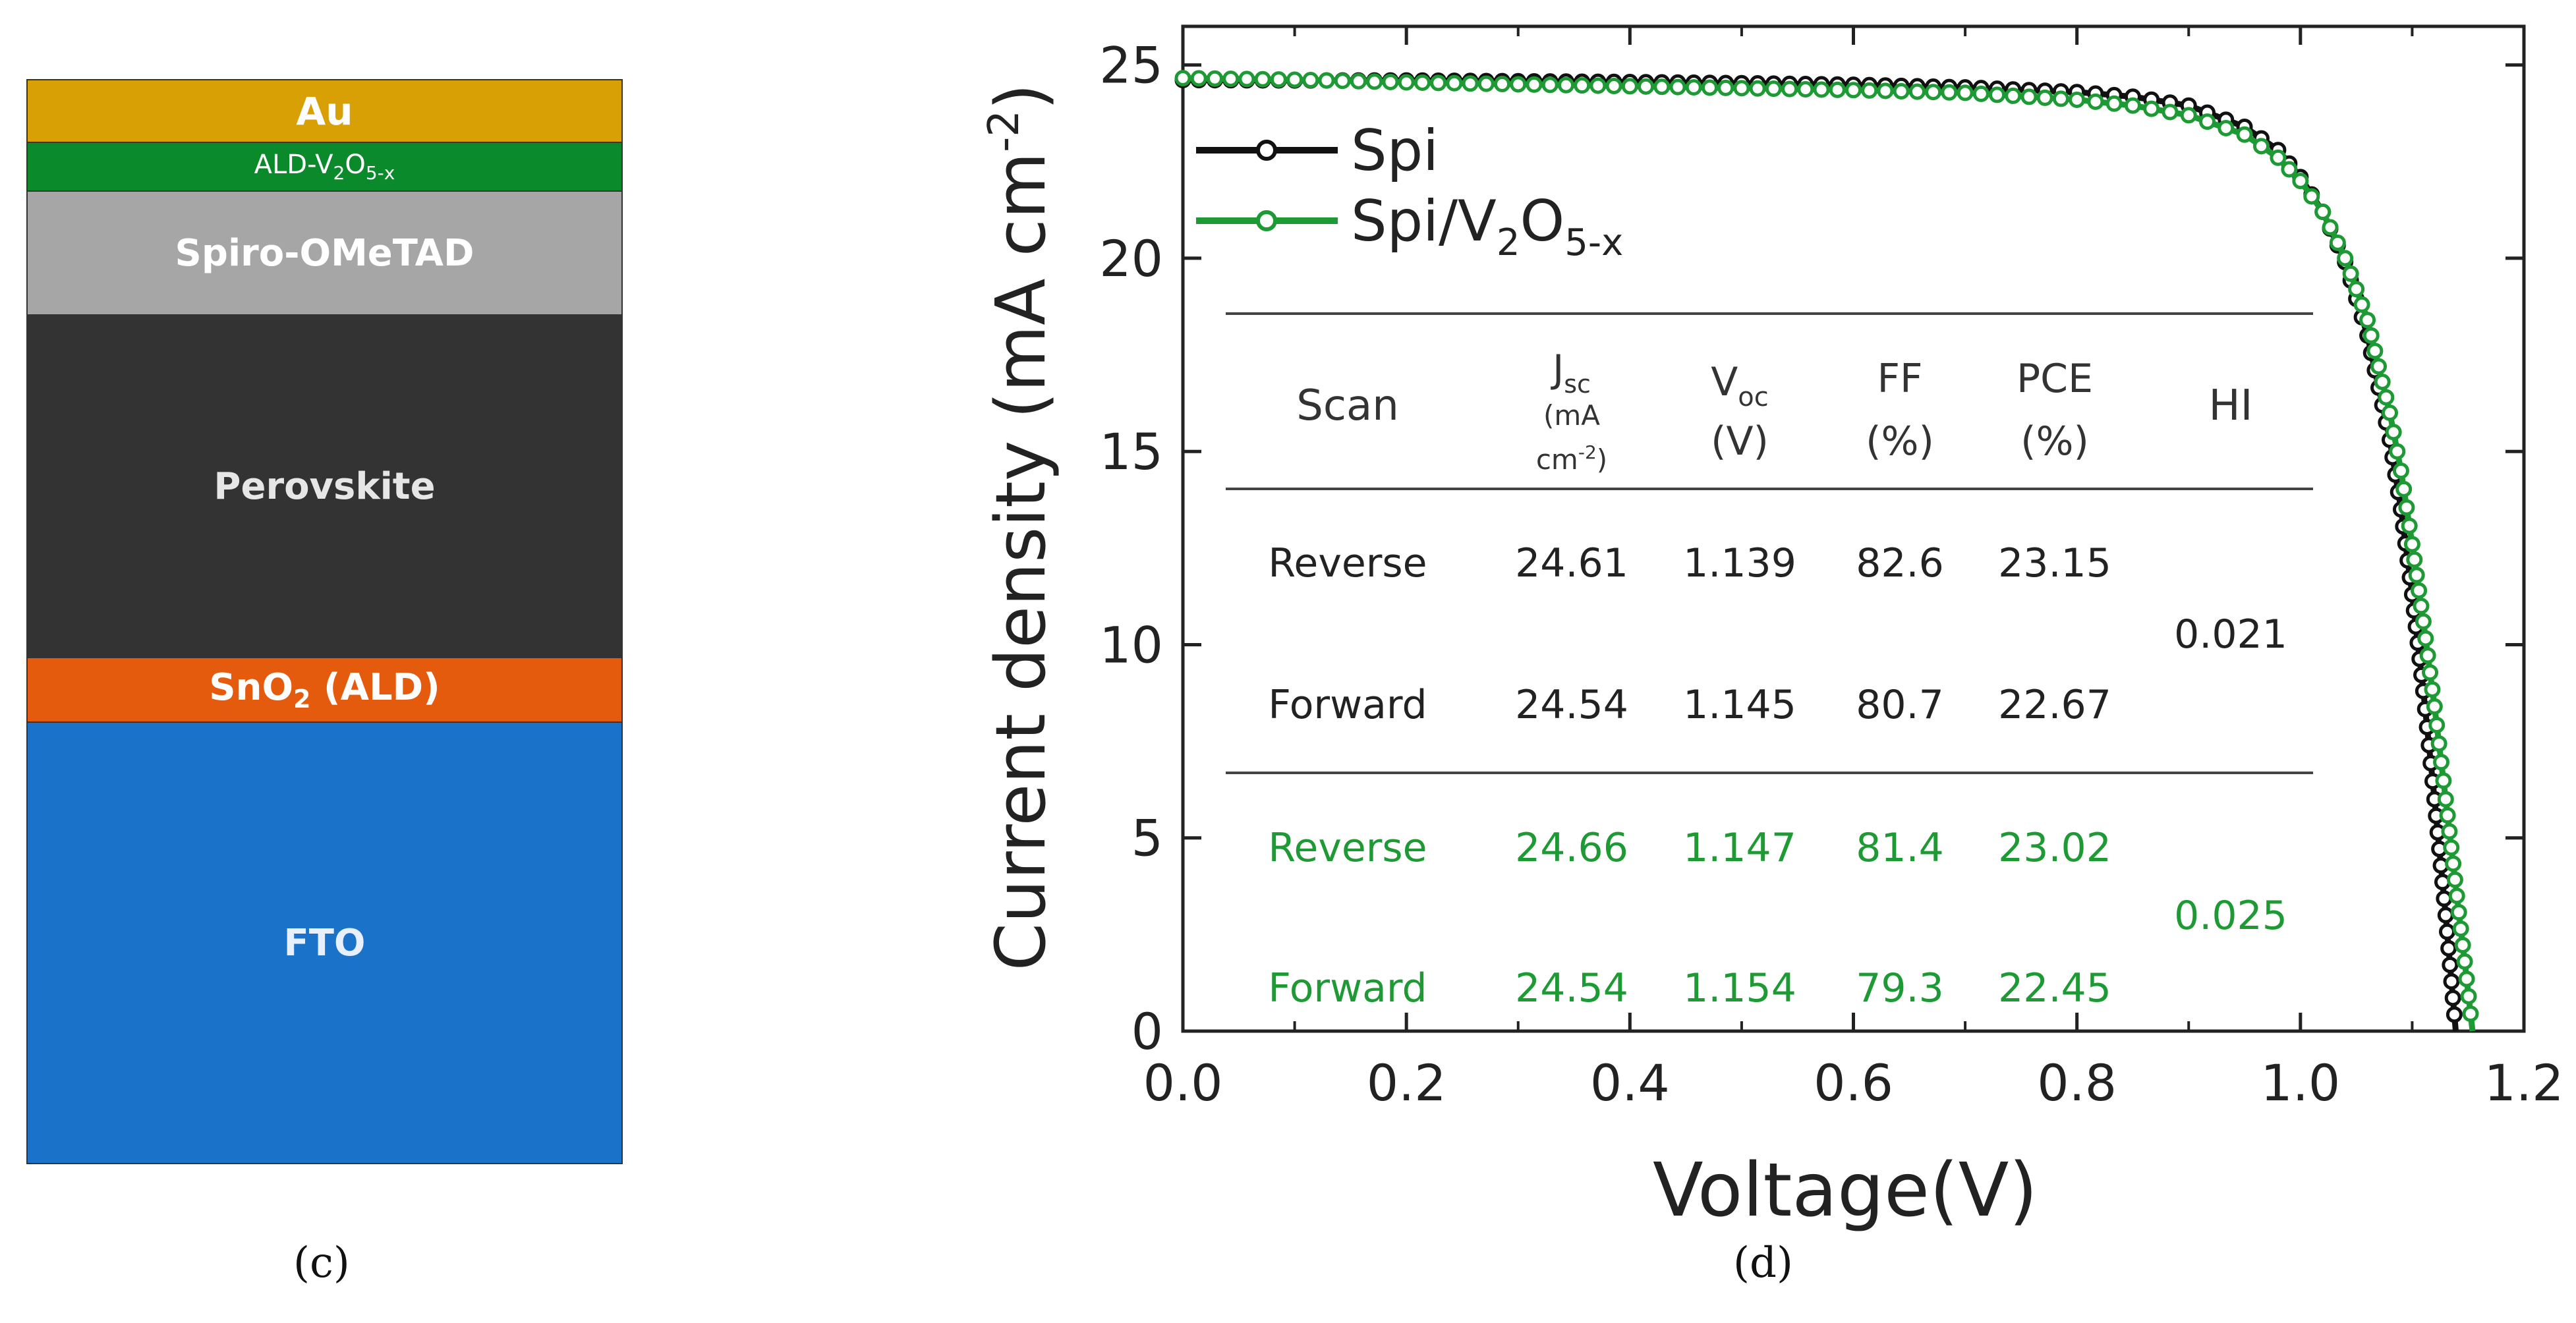 This screenshot has height=1323, width=2576. Describe the element at coordinates (325, 943) in the screenshot. I see `layer-fto-label: FTO` at that location.